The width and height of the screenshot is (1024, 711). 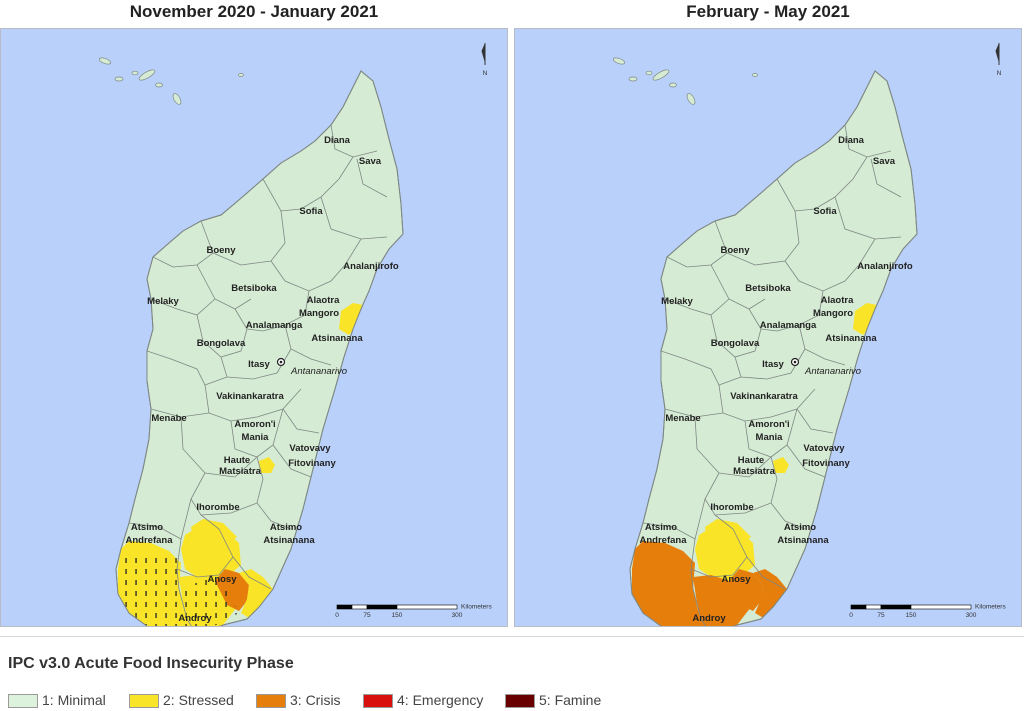 What do you see at coordinates (709, 618) in the screenshot?
I see `region-label-androy: Androy` at bounding box center [709, 618].